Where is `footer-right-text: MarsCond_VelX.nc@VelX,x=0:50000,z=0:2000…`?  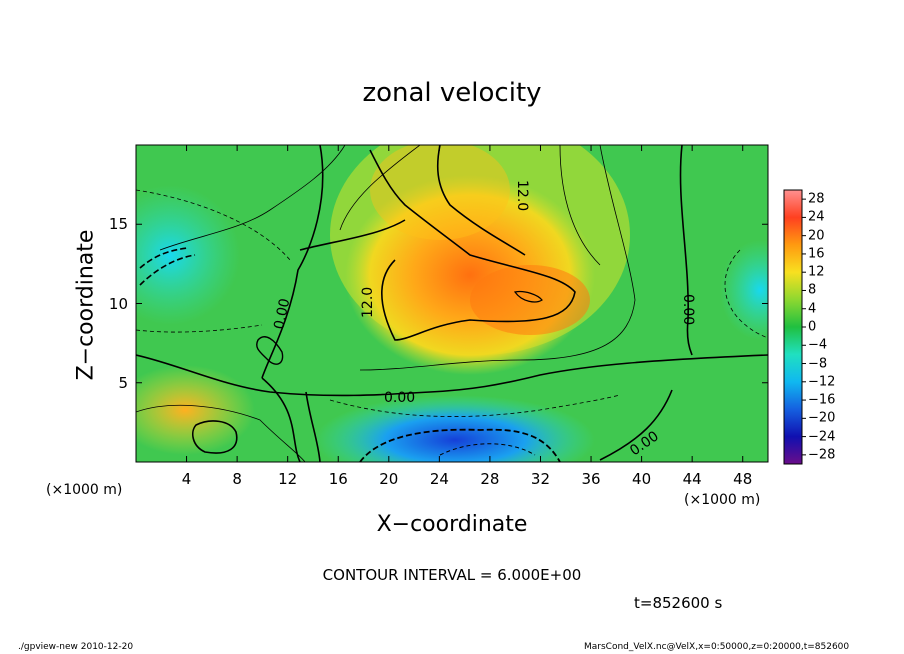 footer-right-text: MarsCond_VelX.nc@VelX,x=0:50000,z=0:2000… is located at coordinates (717, 647).